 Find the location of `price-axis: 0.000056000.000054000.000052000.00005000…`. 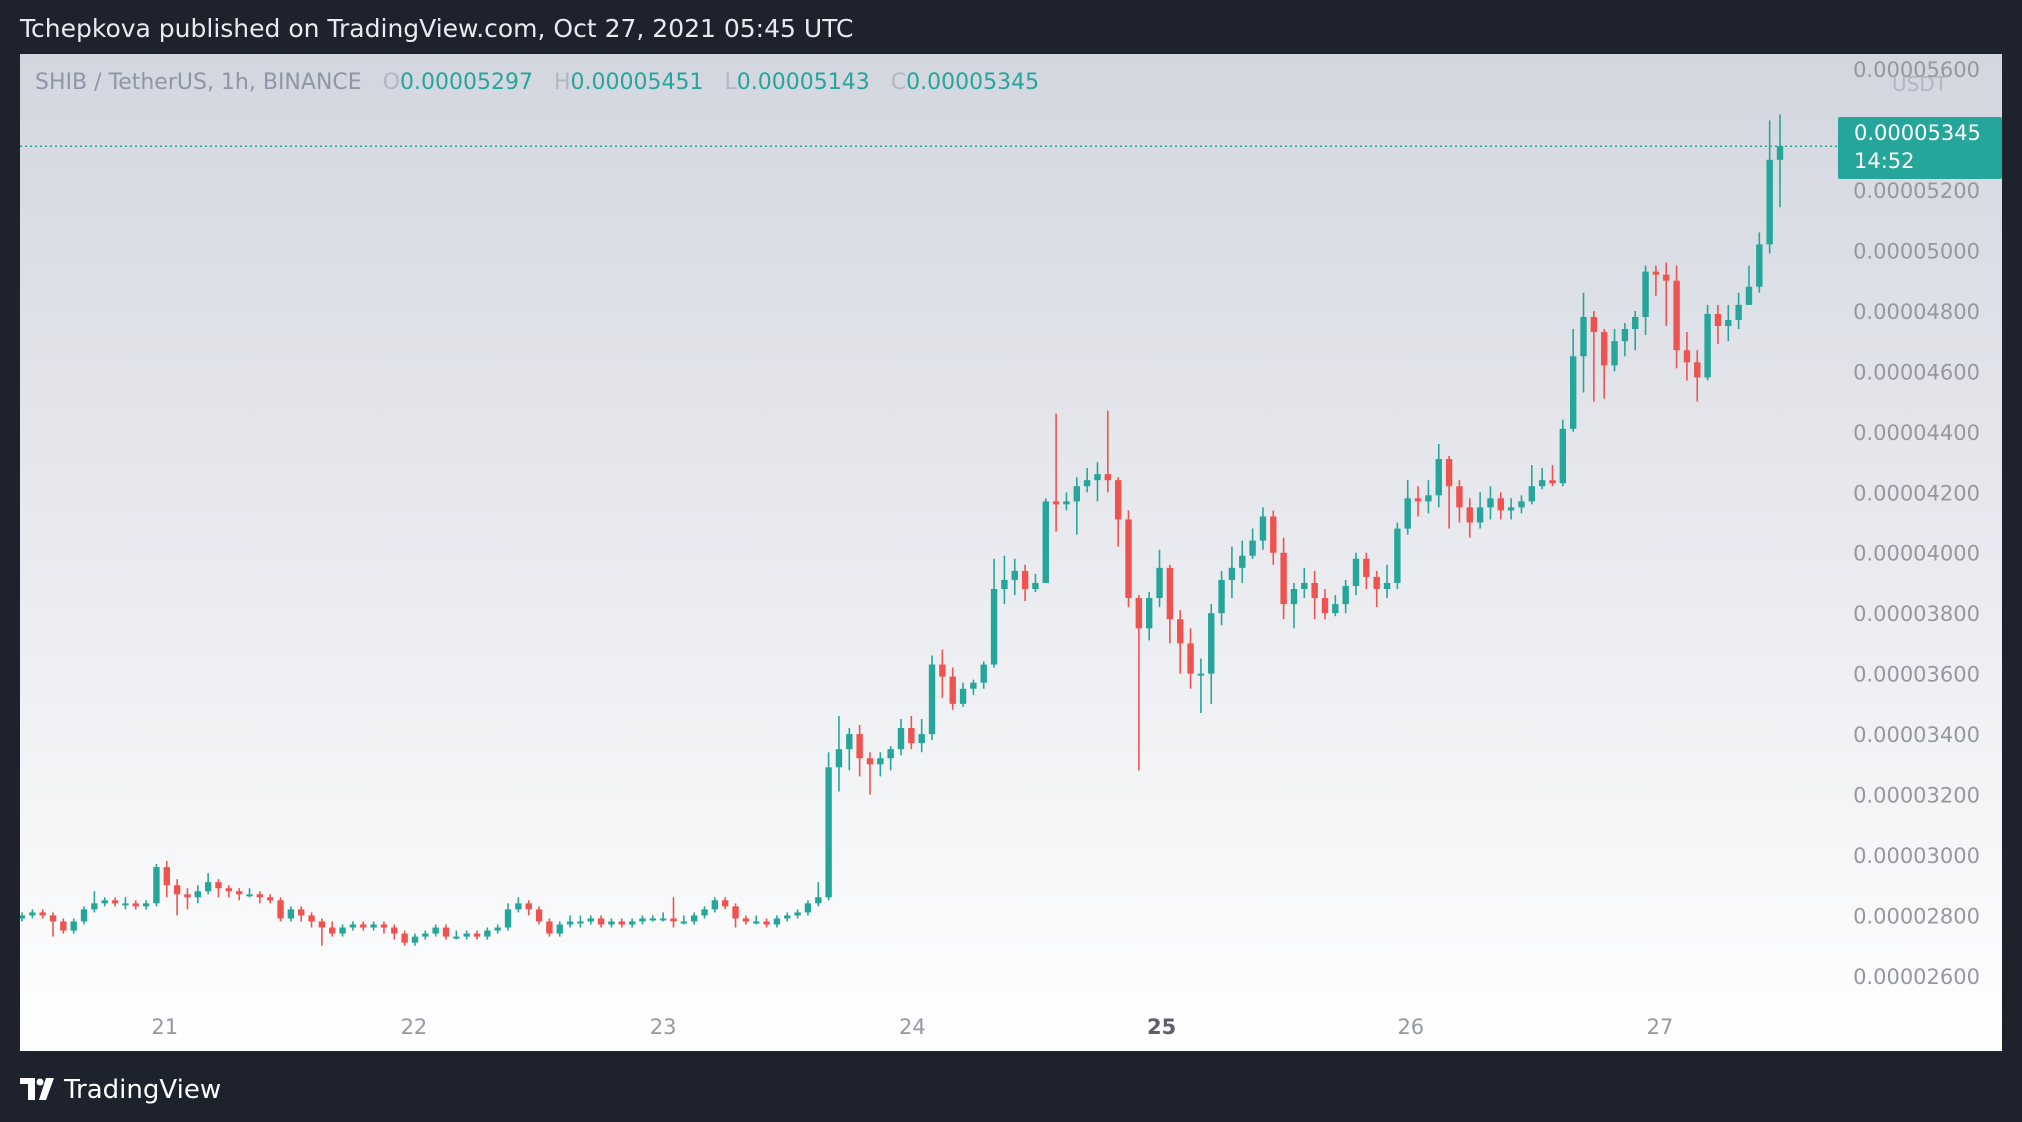

price-axis: 0.000056000.000054000.000052000.00005000… is located at coordinates (1916, 523).